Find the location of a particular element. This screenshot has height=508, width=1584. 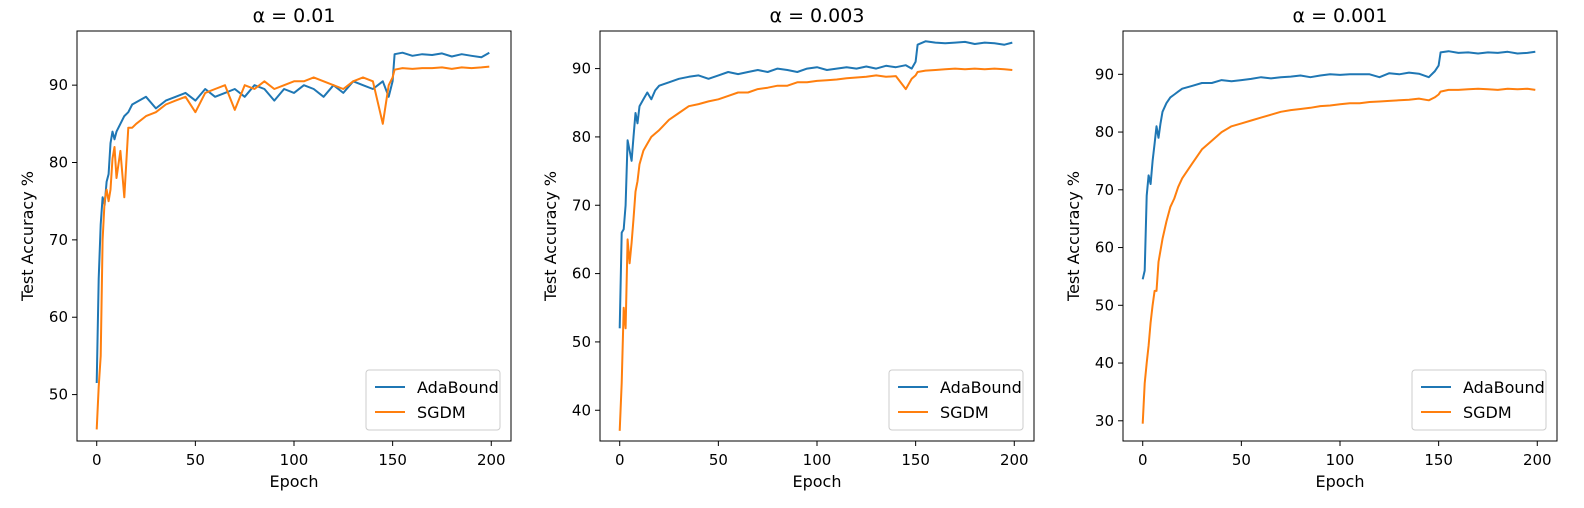

y-tick-label: 30 is located at coordinates (1104, 421).